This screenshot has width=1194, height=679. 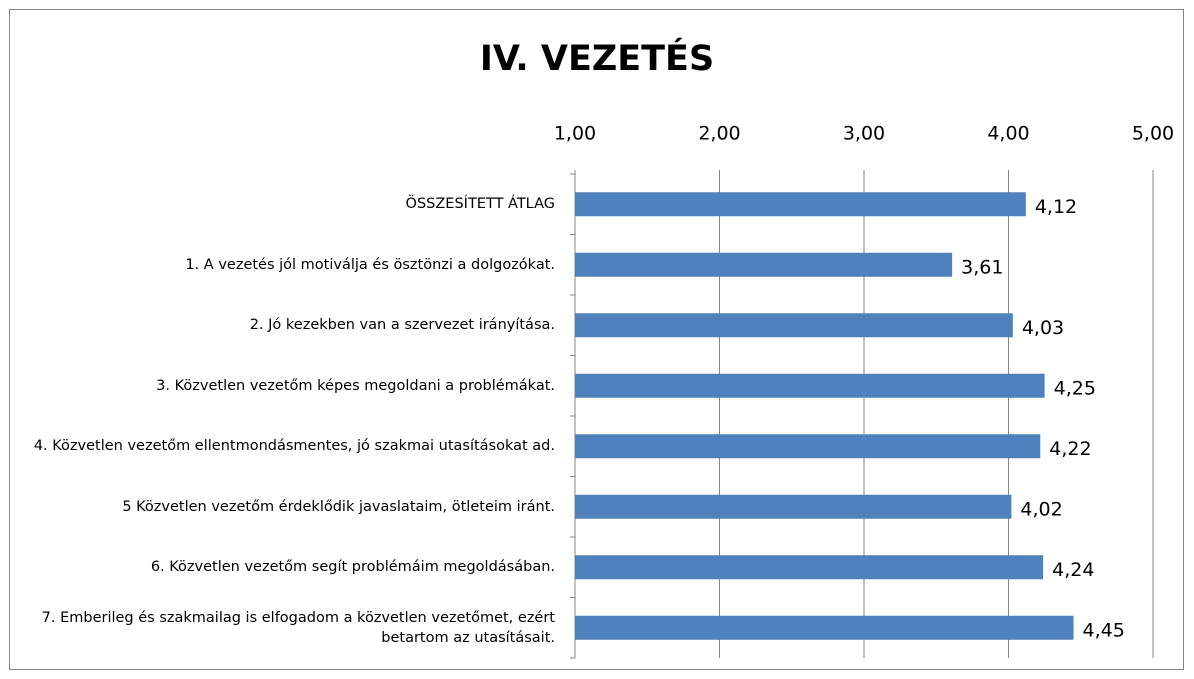 What do you see at coordinates (575, 134) in the screenshot?
I see `x-tick-label: 1,00` at bounding box center [575, 134].